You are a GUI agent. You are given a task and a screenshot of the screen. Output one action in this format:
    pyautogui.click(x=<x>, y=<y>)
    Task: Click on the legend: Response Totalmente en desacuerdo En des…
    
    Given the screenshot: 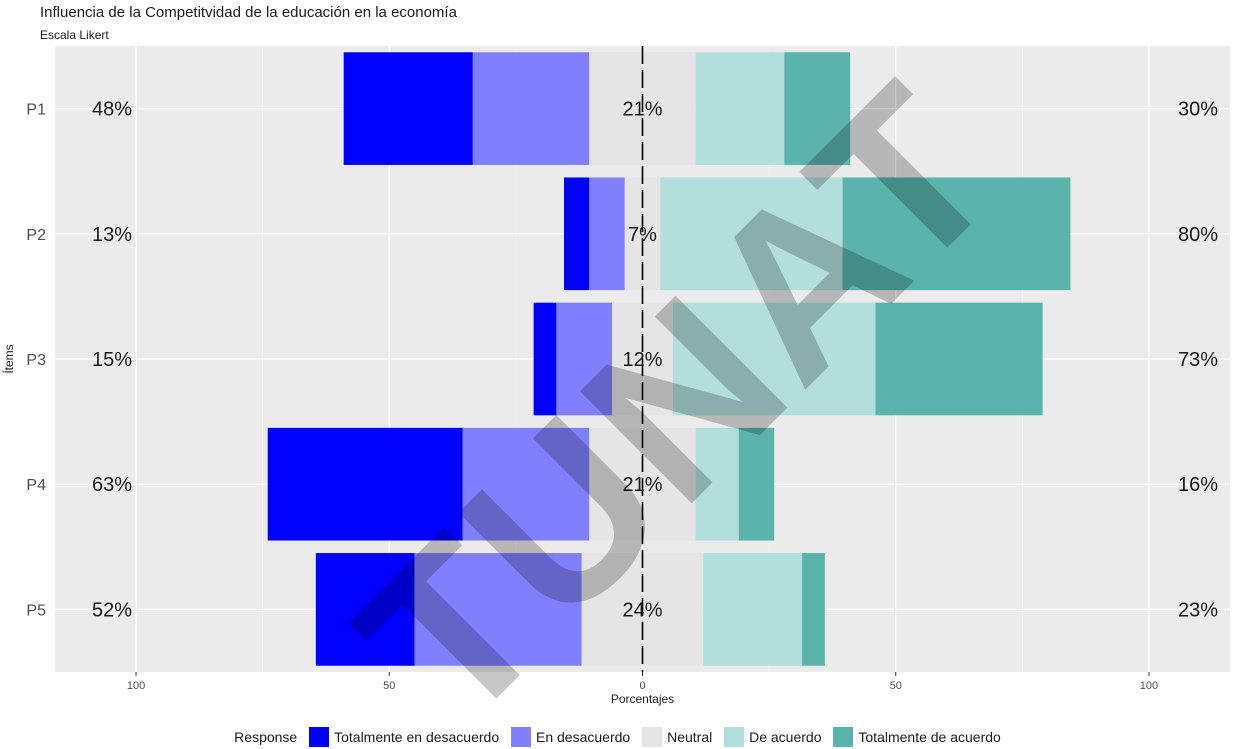 What is the action you would take?
    pyautogui.click(x=621, y=737)
    